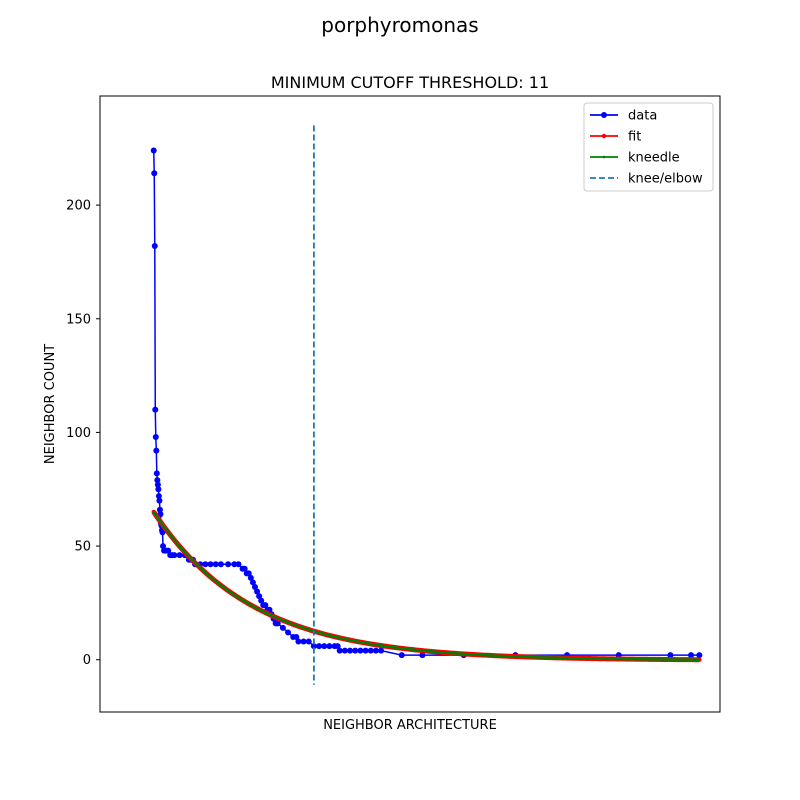 Image resolution: width=800 pixels, height=800 pixels. I want to click on chart-title: MINIMUM CUTOFF THRESHOLD: 11, so click(410, 82).